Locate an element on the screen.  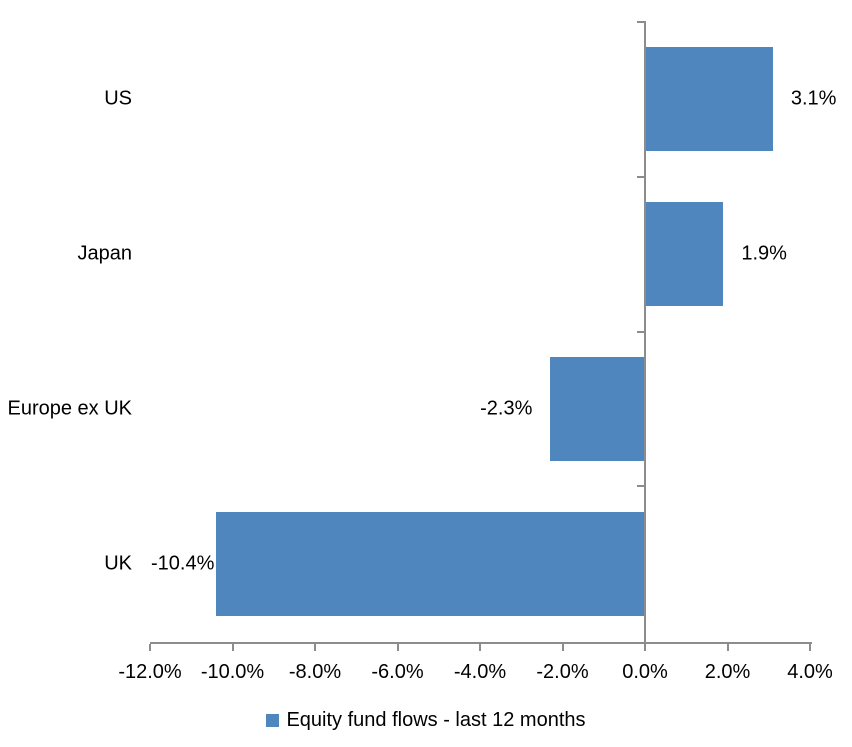
x-tick-label: -10.0% is located at coordinates (232, 672).